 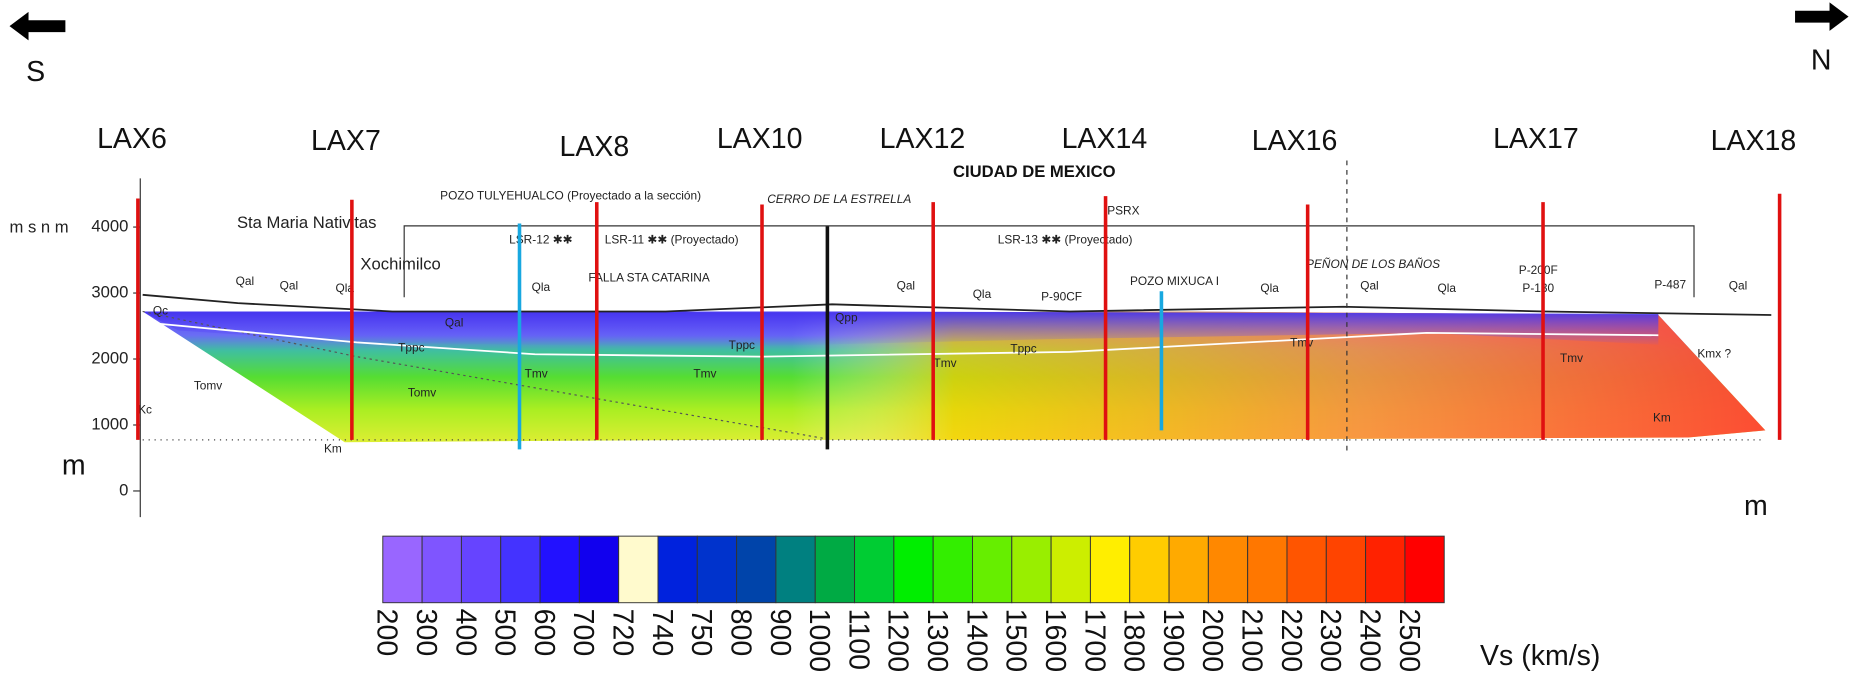 What do you see at coordinates (1714, 353) in the screenshot?
I see `section-label: Kmx ?` at bounding box center [1714, 353].